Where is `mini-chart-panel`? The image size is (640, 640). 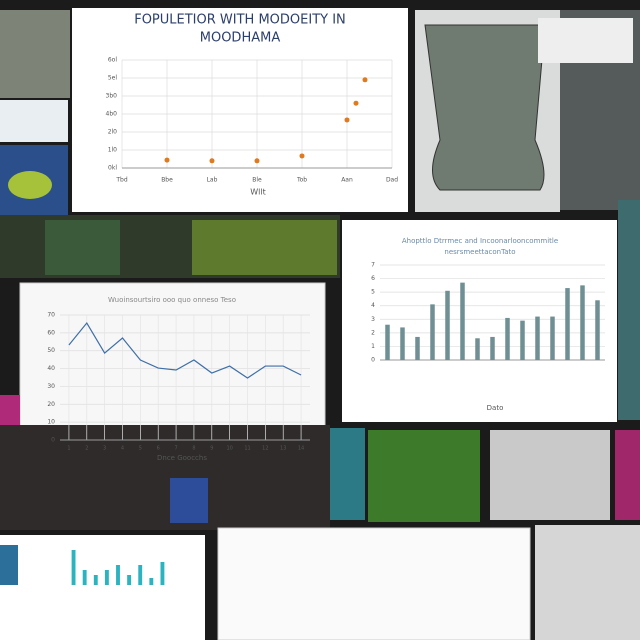 mini-chart-panel is located at coordinates (102, 587).